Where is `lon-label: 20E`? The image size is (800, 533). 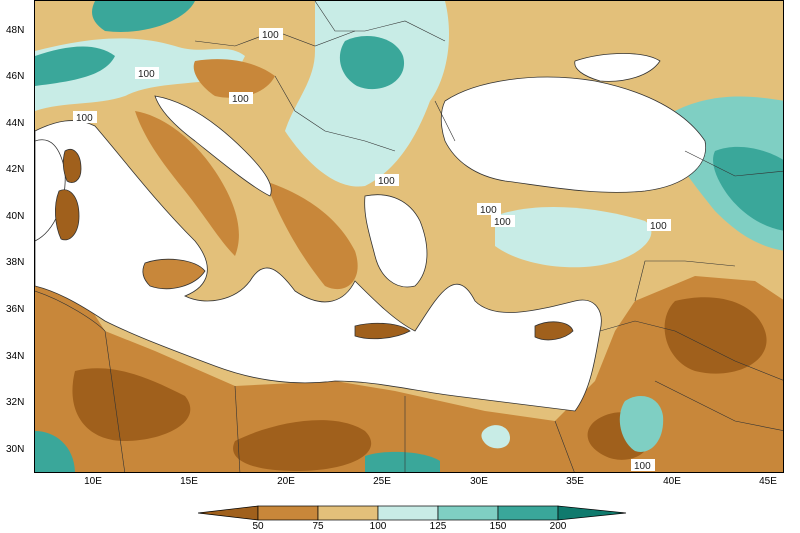
lon-label: 20E is located at coordinates (286, 481).